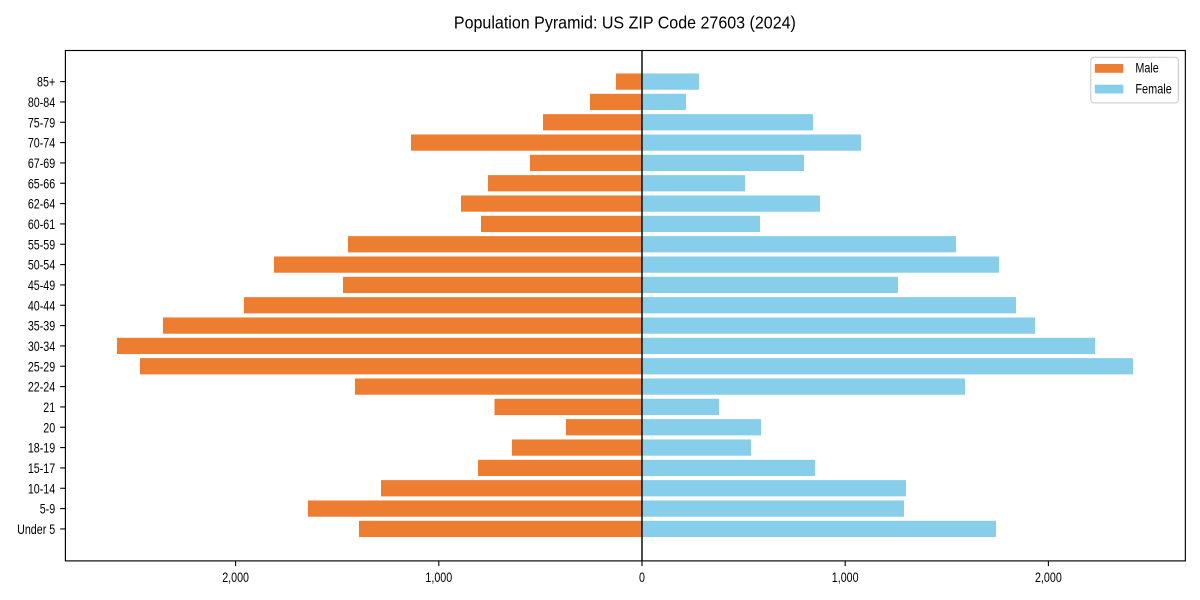  Describe the element at coordinates (42, 183) in the screenshot. I see `svg-text: 65-66` at that location.